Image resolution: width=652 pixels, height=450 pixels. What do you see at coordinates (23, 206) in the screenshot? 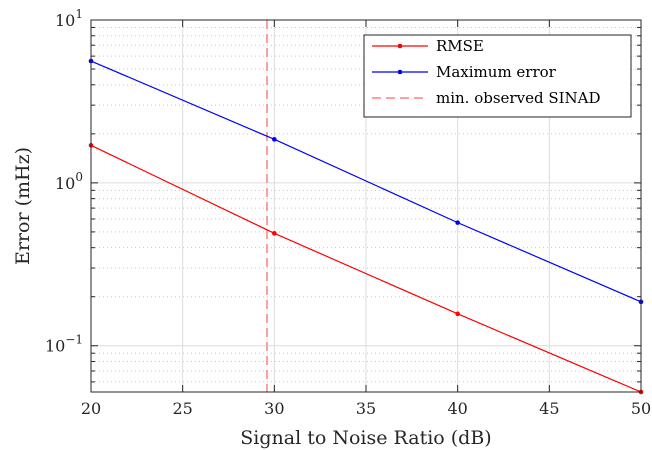
I see `y-axis-label: Error (mHz)` at bounding box center [23, 206].